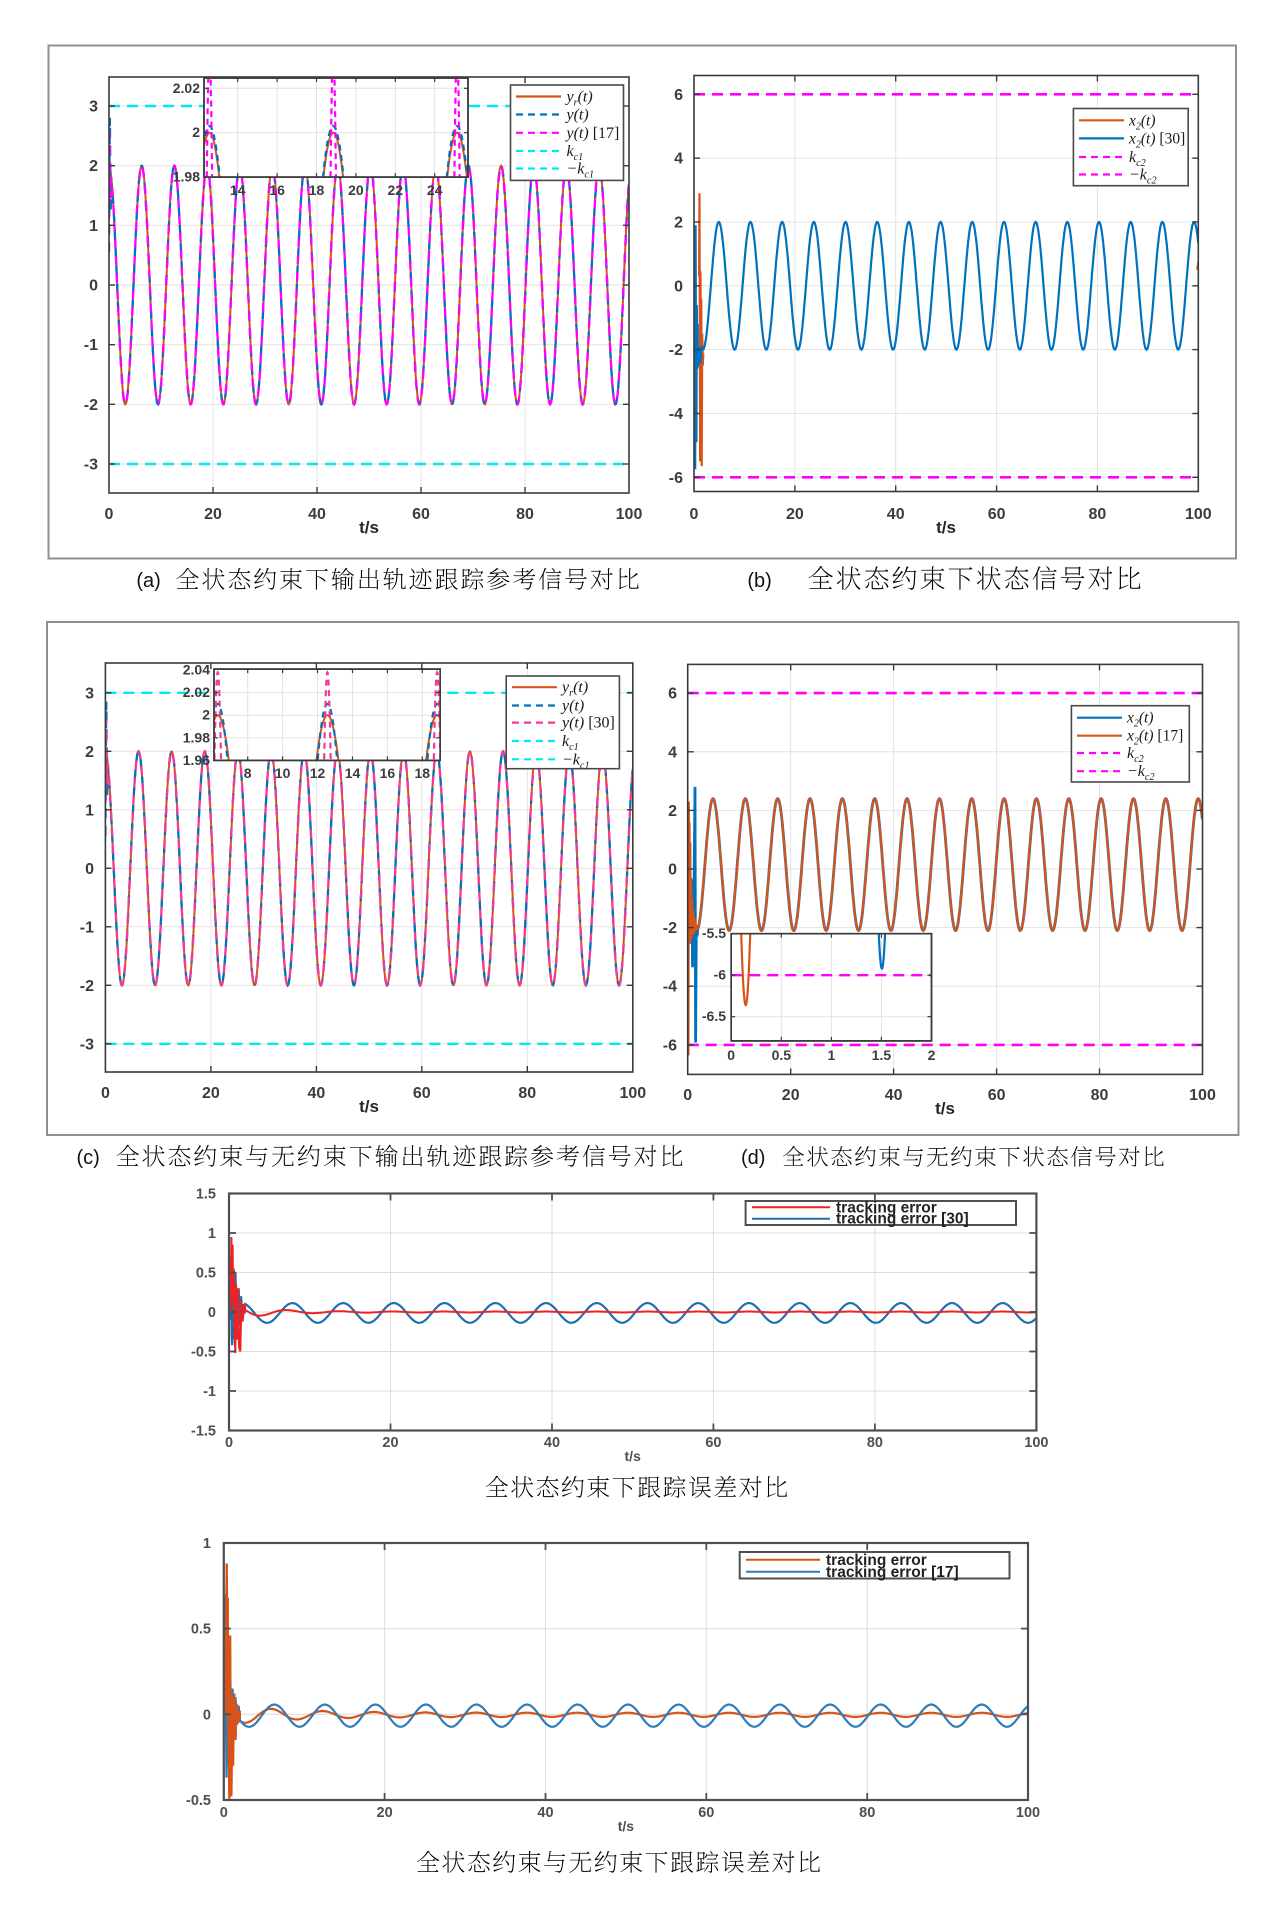 This screenshot has height=1910, width=1269. What do you see at coordinates (318, 773) in the screenshot?
I see `svg-text: 12` at bounding box center [318, 773].